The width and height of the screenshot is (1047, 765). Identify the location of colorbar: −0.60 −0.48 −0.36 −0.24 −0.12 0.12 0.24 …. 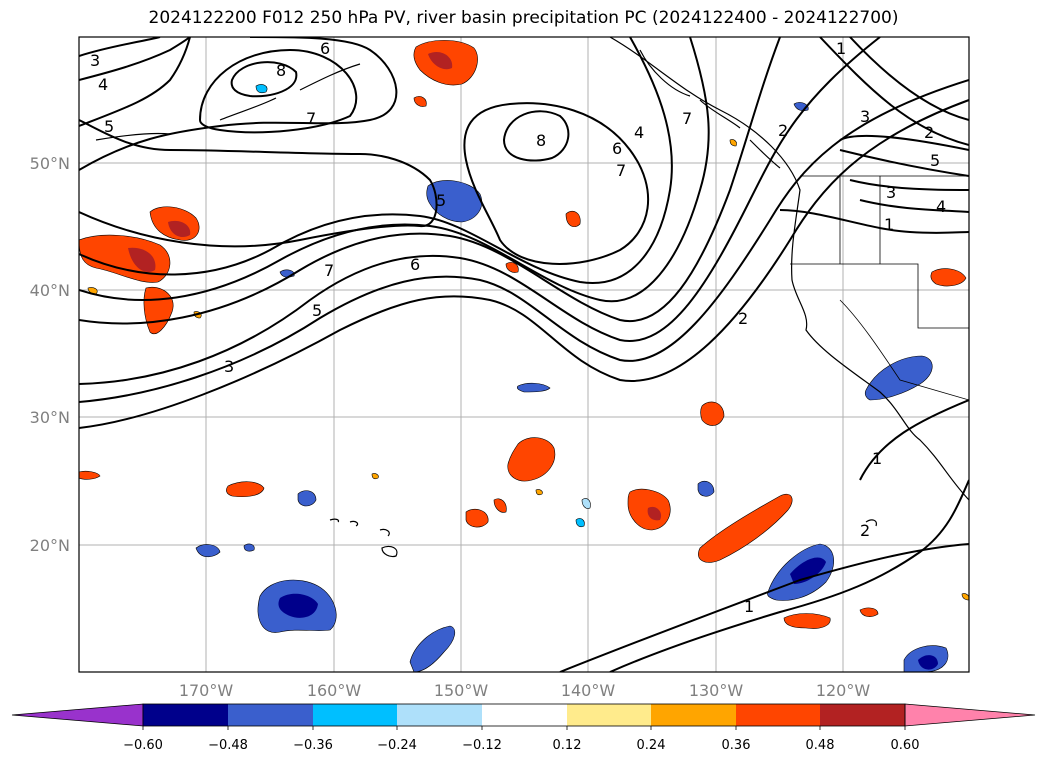
(523, 728).